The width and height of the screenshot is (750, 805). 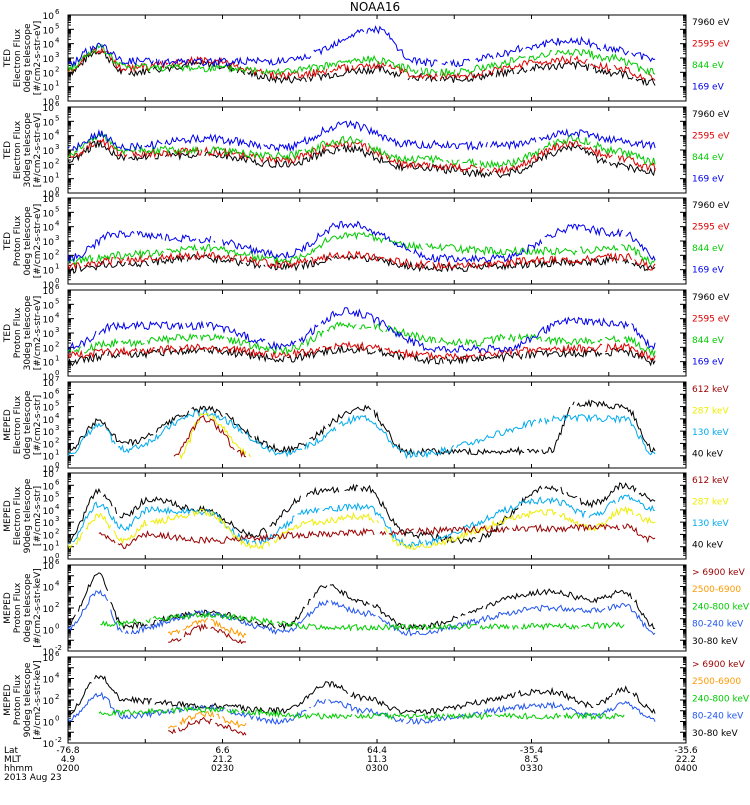 I want to click on y-axis-label-line: [#/cm2-s-str], so click(x=38, y=516).